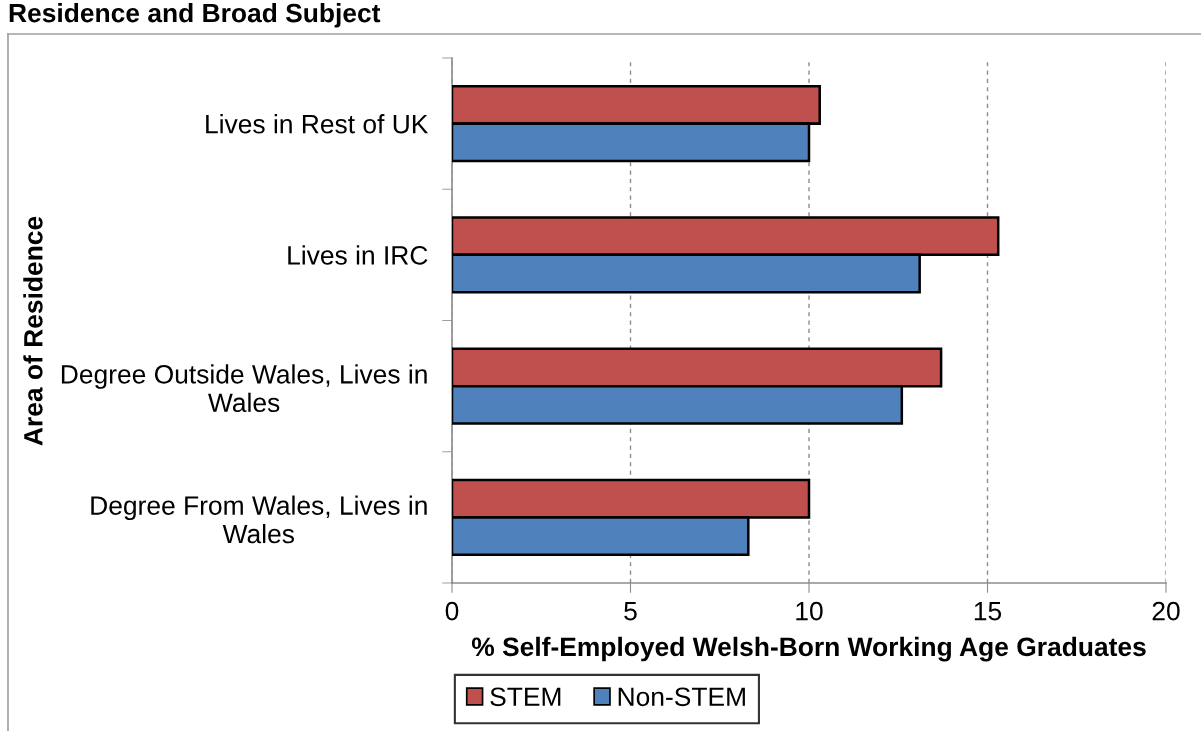 Image resolution: width=1201 pixels, height=731 pixels. Describe the element at coordinates (525, 697) in the screenshot. I see `legend-label: STEM` at that location.